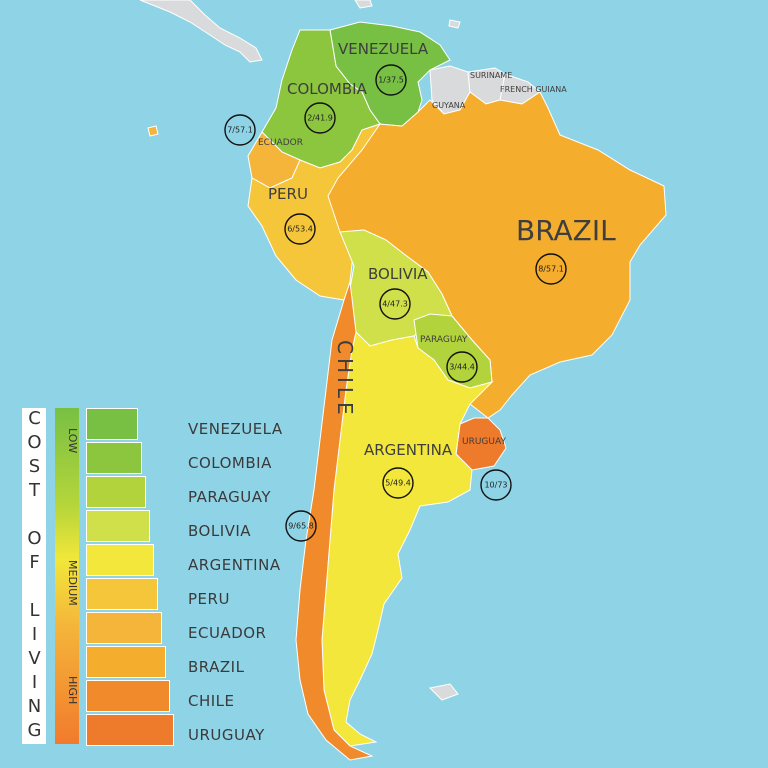 The width and height of the screenshot is (768, 768). I want to click on label-paraguay: PARAGUAY, so click(444, 340).